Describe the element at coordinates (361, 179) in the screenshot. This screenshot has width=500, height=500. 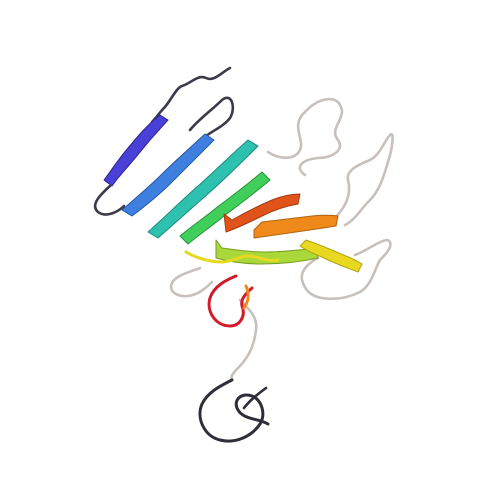
I see `gray-loop-right` at that location.